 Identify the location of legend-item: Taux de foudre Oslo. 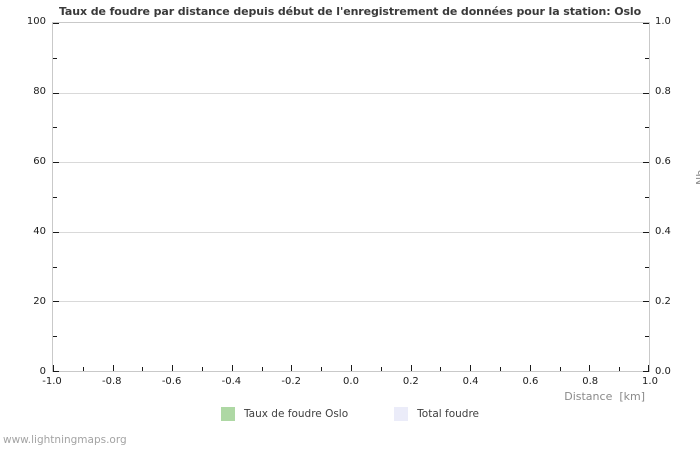
(284, 414).